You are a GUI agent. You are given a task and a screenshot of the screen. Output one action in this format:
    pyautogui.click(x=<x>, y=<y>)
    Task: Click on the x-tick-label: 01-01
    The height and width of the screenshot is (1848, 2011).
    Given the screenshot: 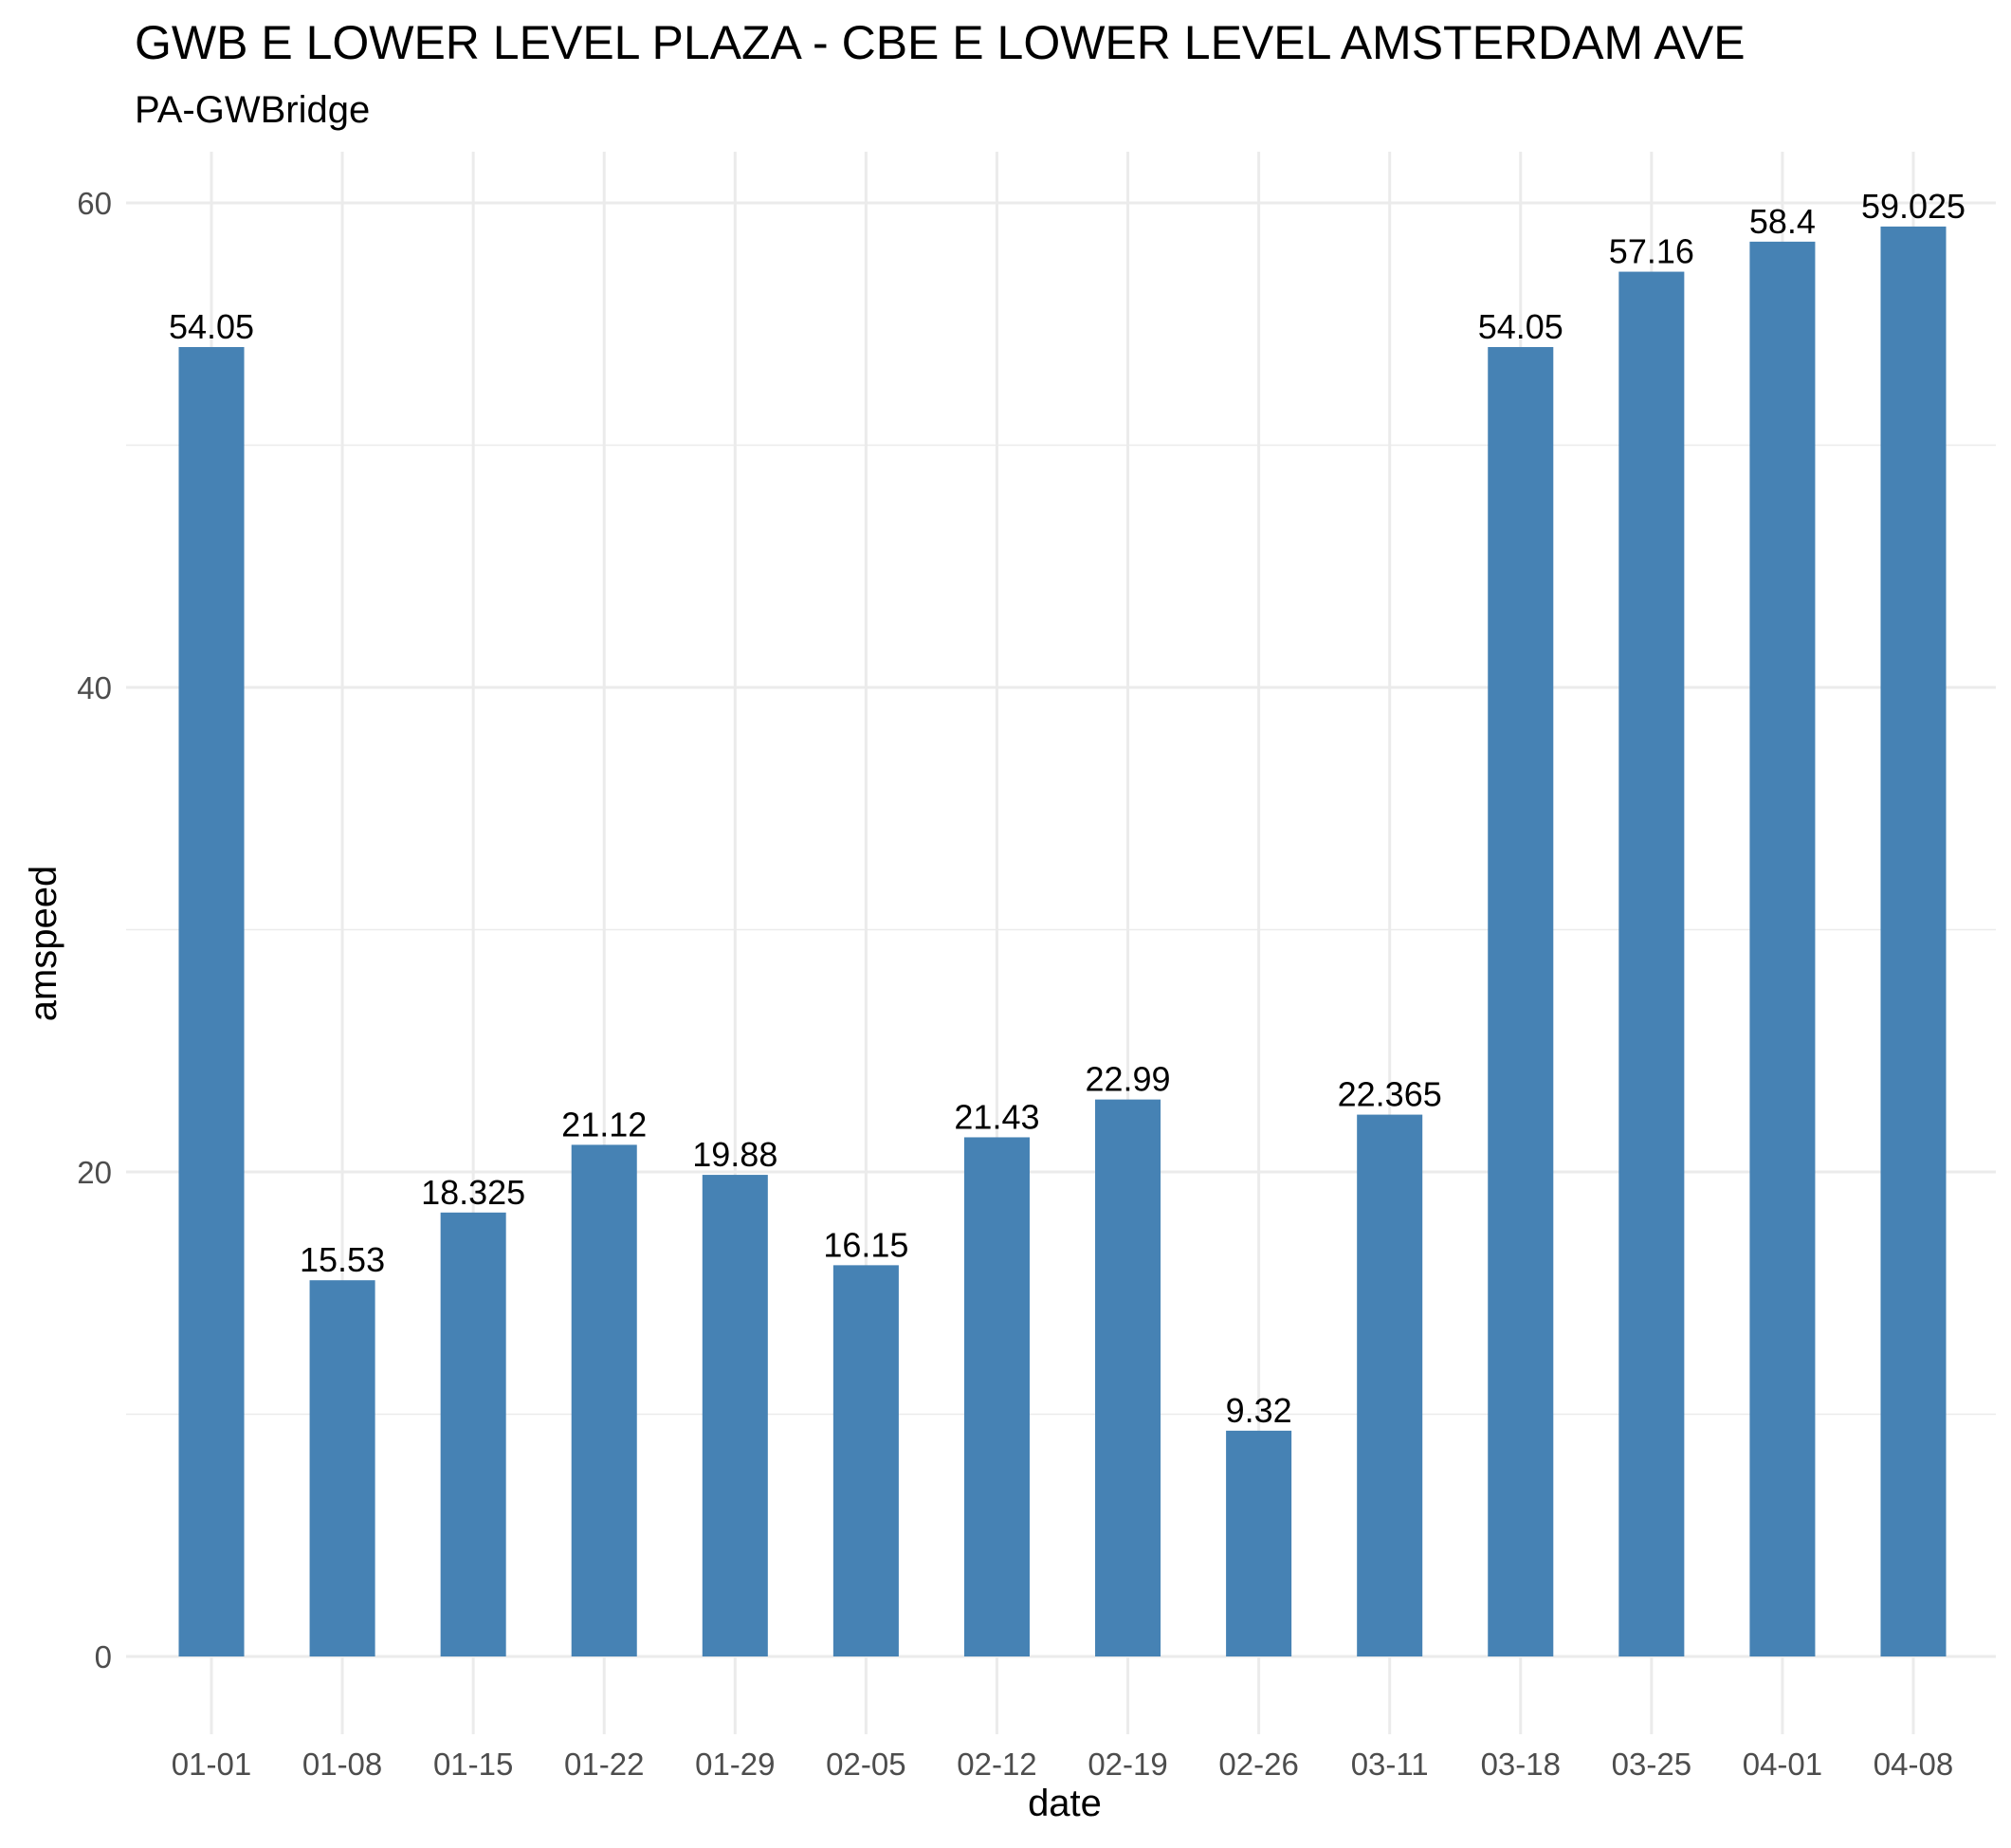 What is the action you would take?
    pyautogui.click(x=212, y=1764)
    